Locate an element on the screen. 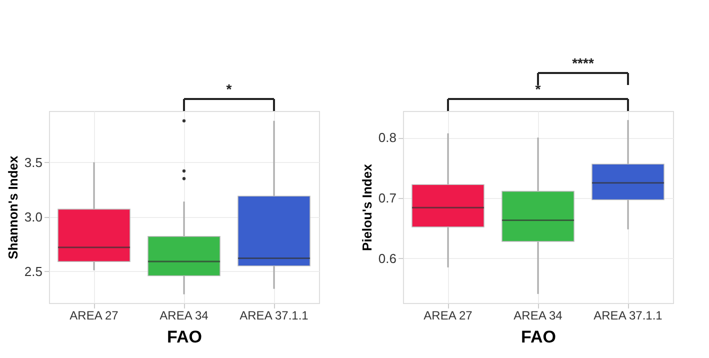 This screenshot has height=358, width=709. y-tick-label: 0.6 is located at coordinates (387, 258).